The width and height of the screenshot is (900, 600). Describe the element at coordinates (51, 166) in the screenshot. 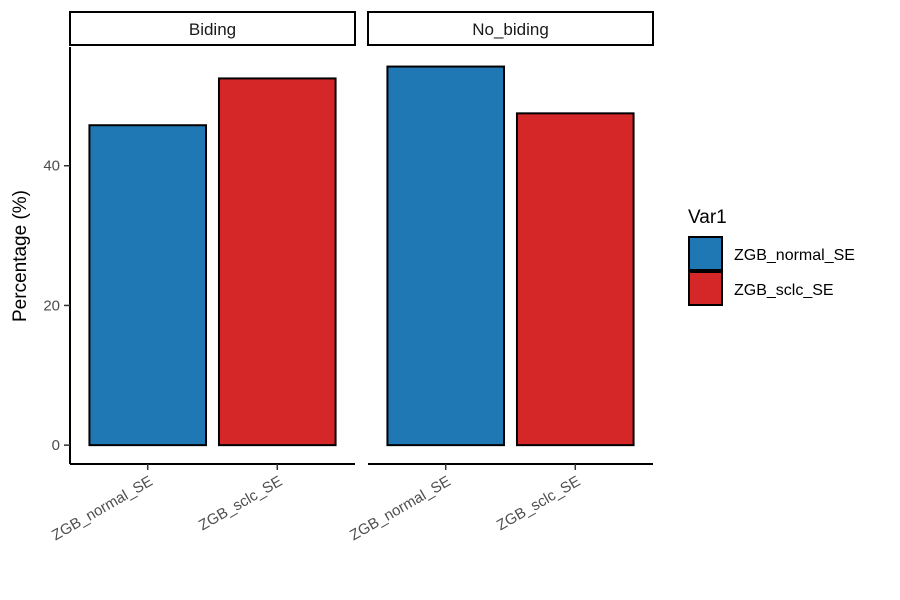

I see `y-tick-label: 40` at that location.